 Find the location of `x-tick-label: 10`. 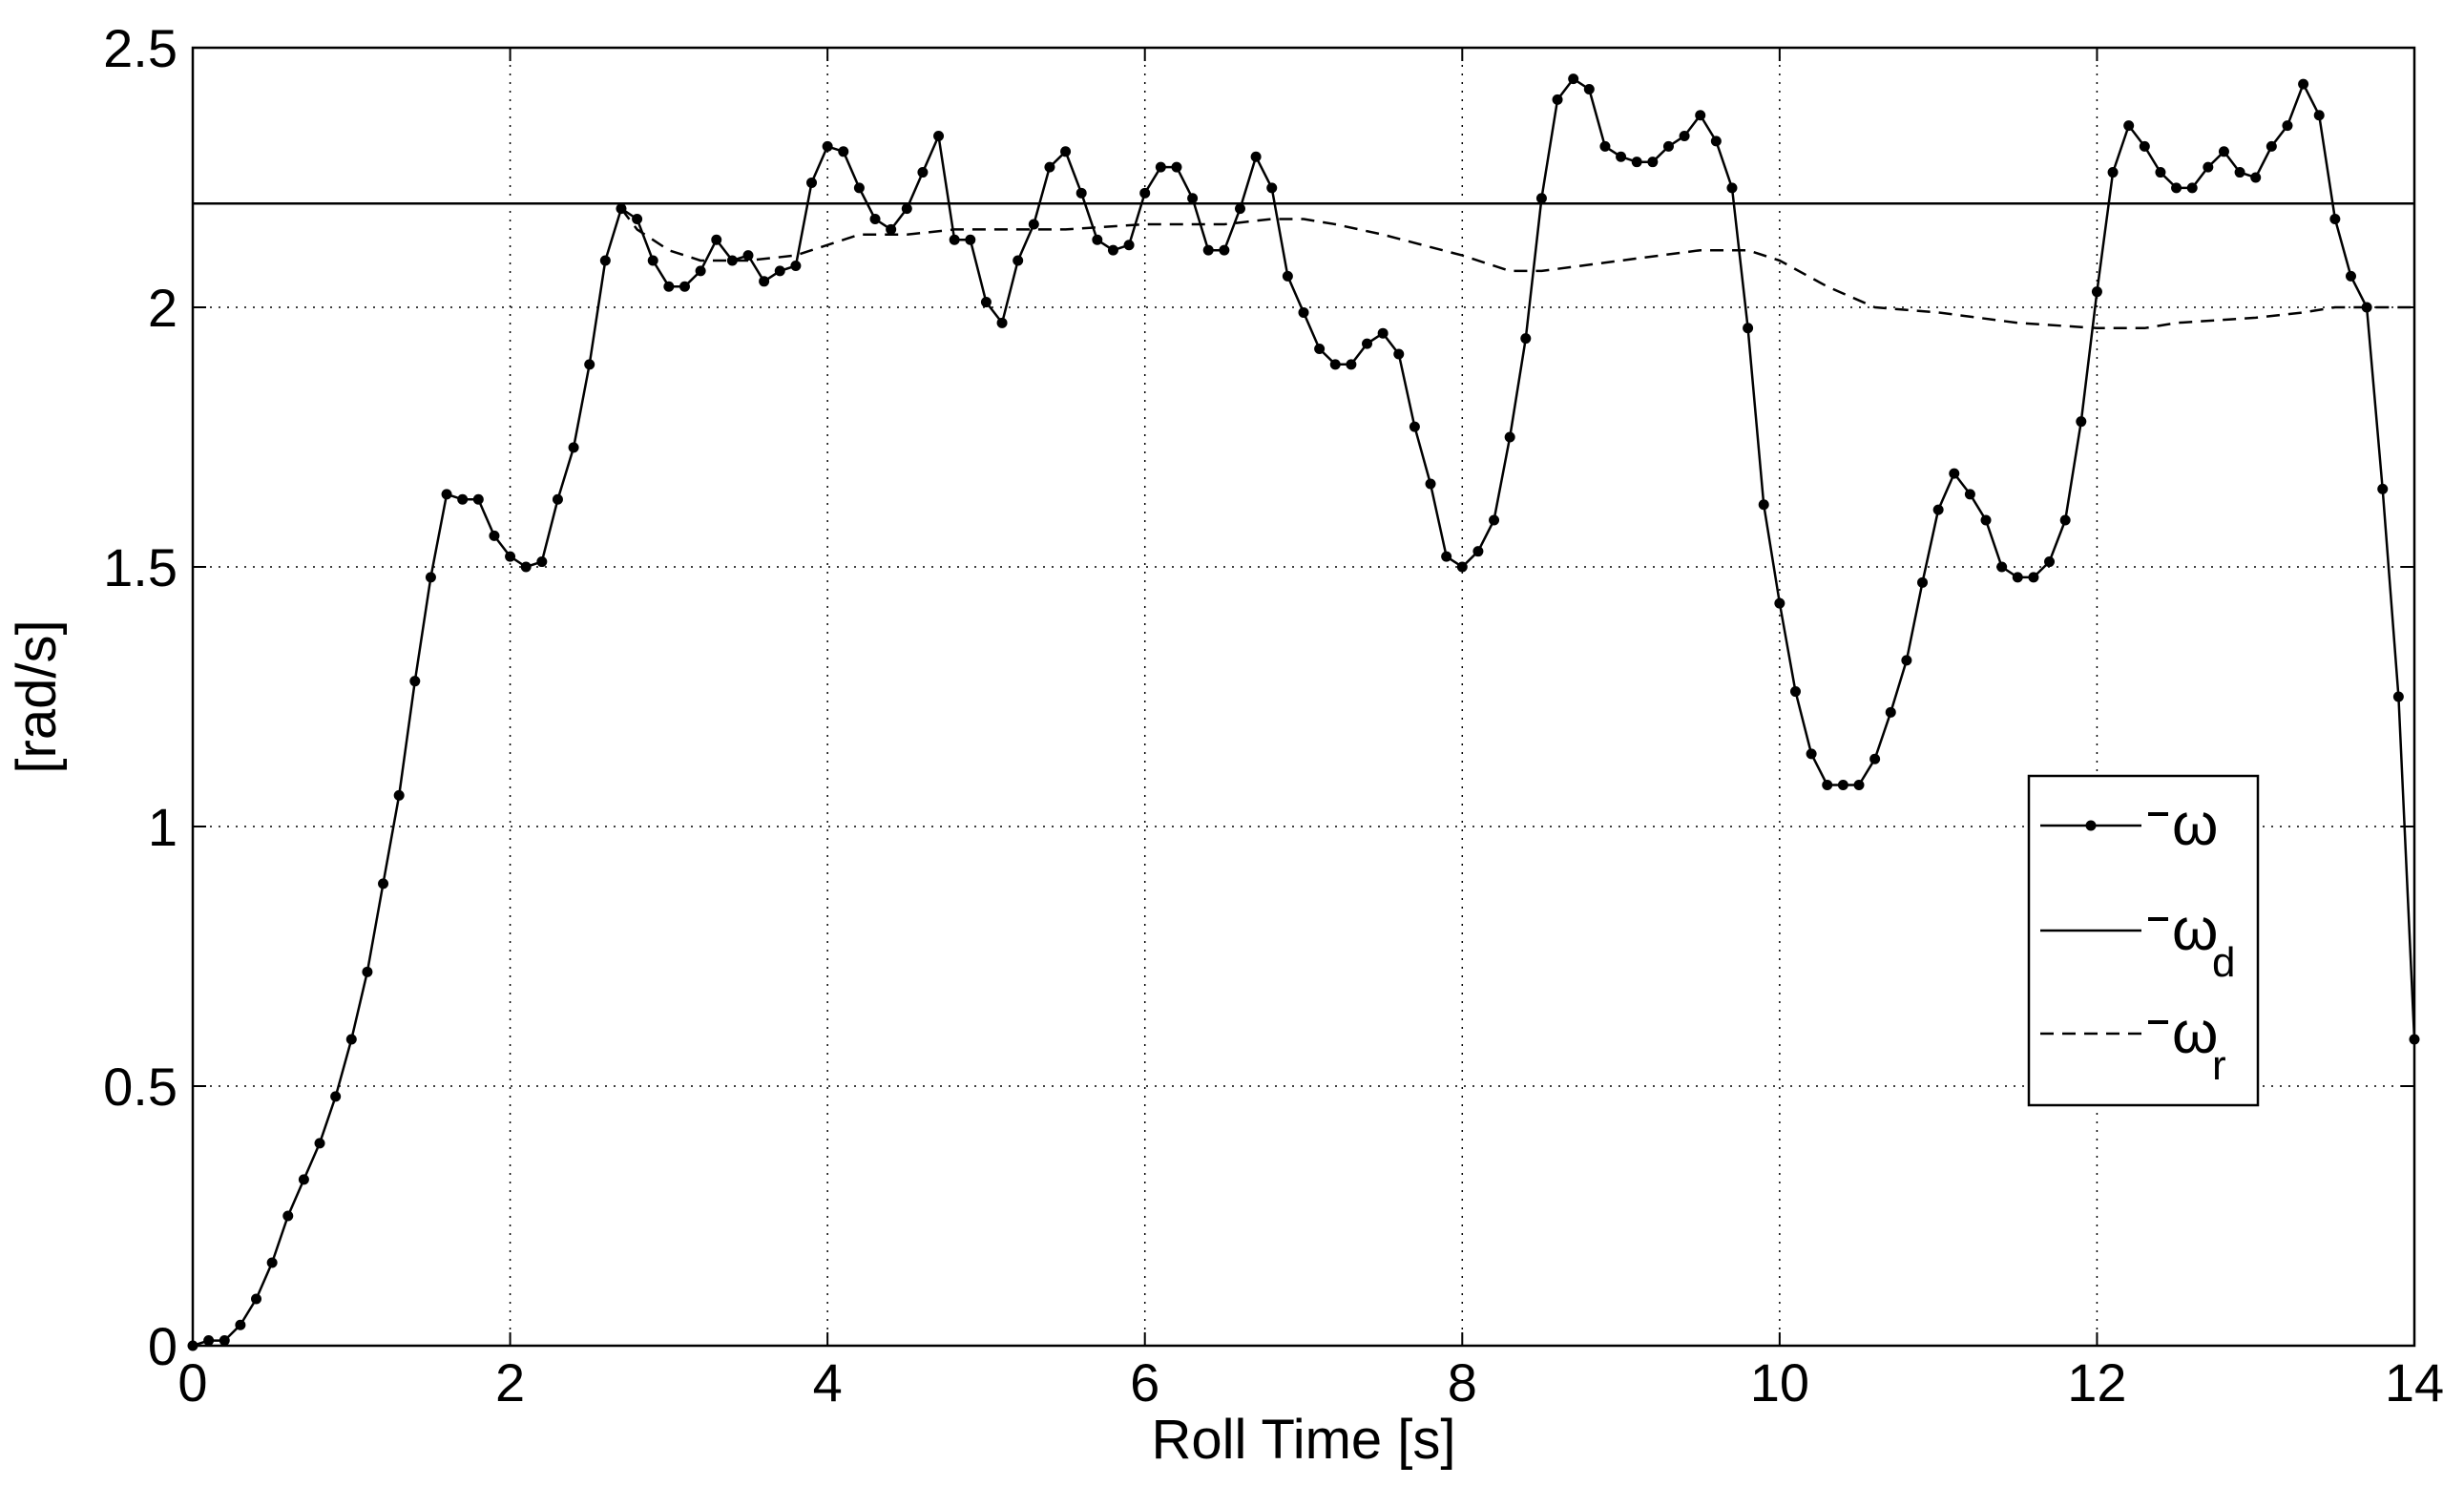

x-tick-label: 10 is located at coordinates (1780, 1382).